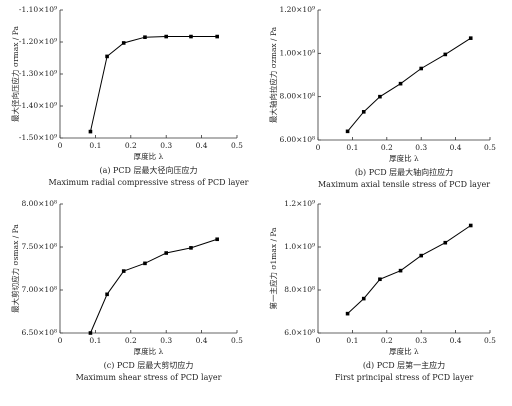 The height and width of the screenshot is (406, 512). What do you see at coordinates (149, 365) in the screenshot?
I see `caption: (c) PCD 层最大剪切应力` at bounding box center [149, 365].